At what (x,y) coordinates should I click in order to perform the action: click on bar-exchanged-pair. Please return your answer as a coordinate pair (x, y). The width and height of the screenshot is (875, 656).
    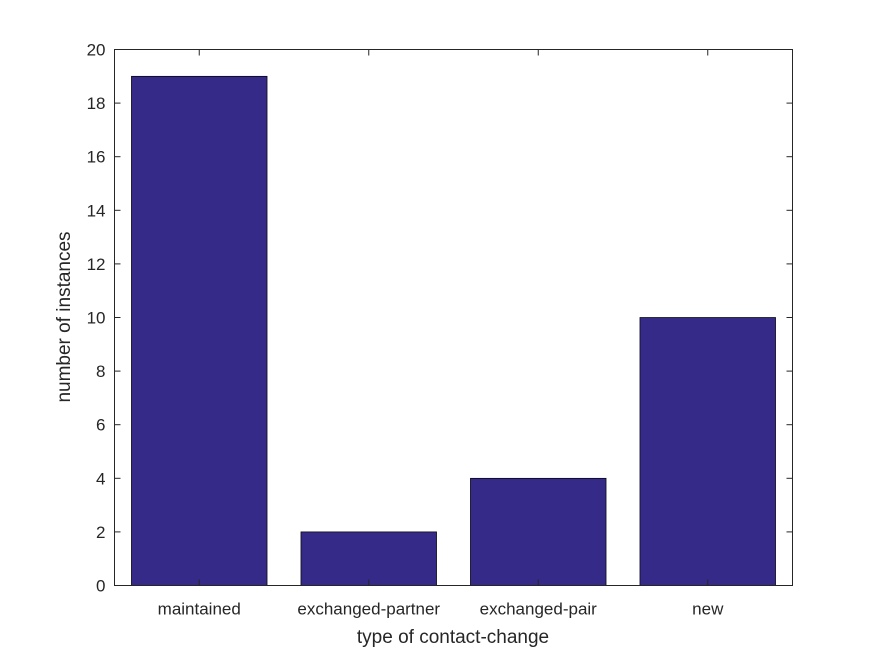
    Looking at the image, I should click on (538, 531).